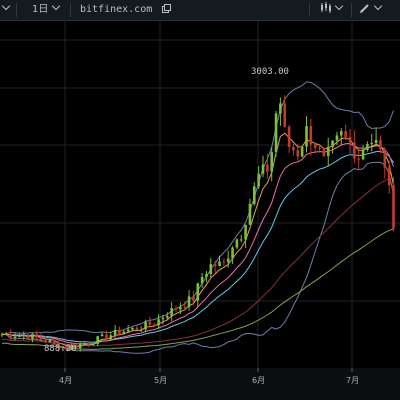 This screenshot has height=400, width=400. I want to click on timeframe-label: 1日, so click(40, 9).